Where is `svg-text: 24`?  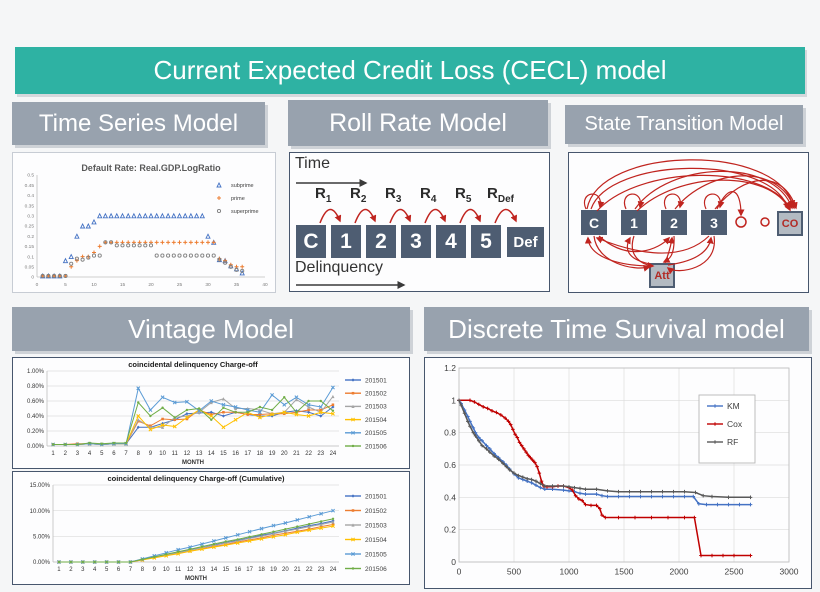
svg-text: 24 is located at coordinates (333, 570).